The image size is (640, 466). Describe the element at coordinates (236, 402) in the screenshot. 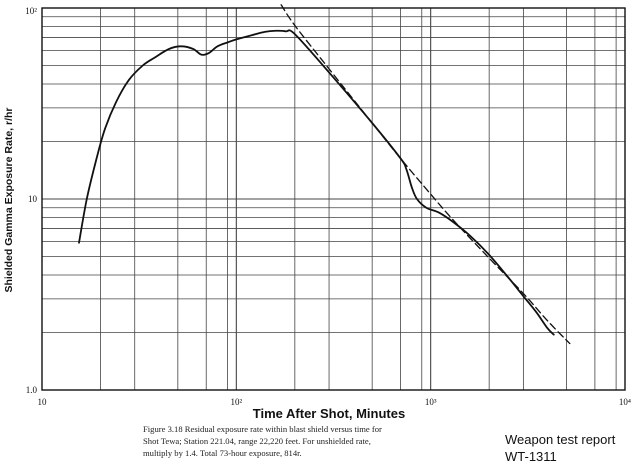

I see `x-tick-label: 10²` at that location.